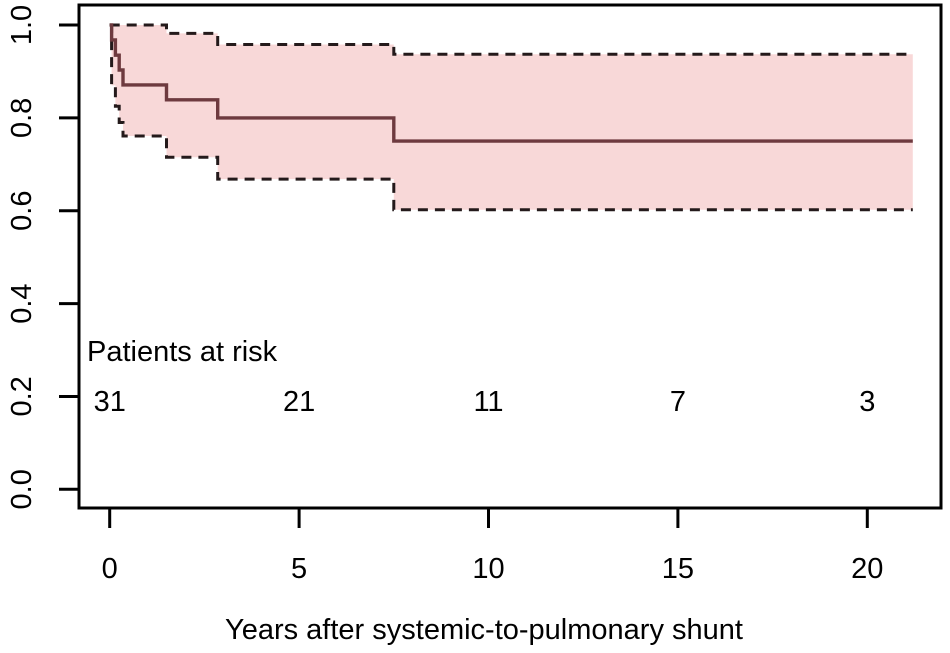 This screenshot has width=950, height=653. What do you see at coordinates (299, 402) in the screenshot?
I see `at-risk-count: 21` at bounding box center [299, 402].